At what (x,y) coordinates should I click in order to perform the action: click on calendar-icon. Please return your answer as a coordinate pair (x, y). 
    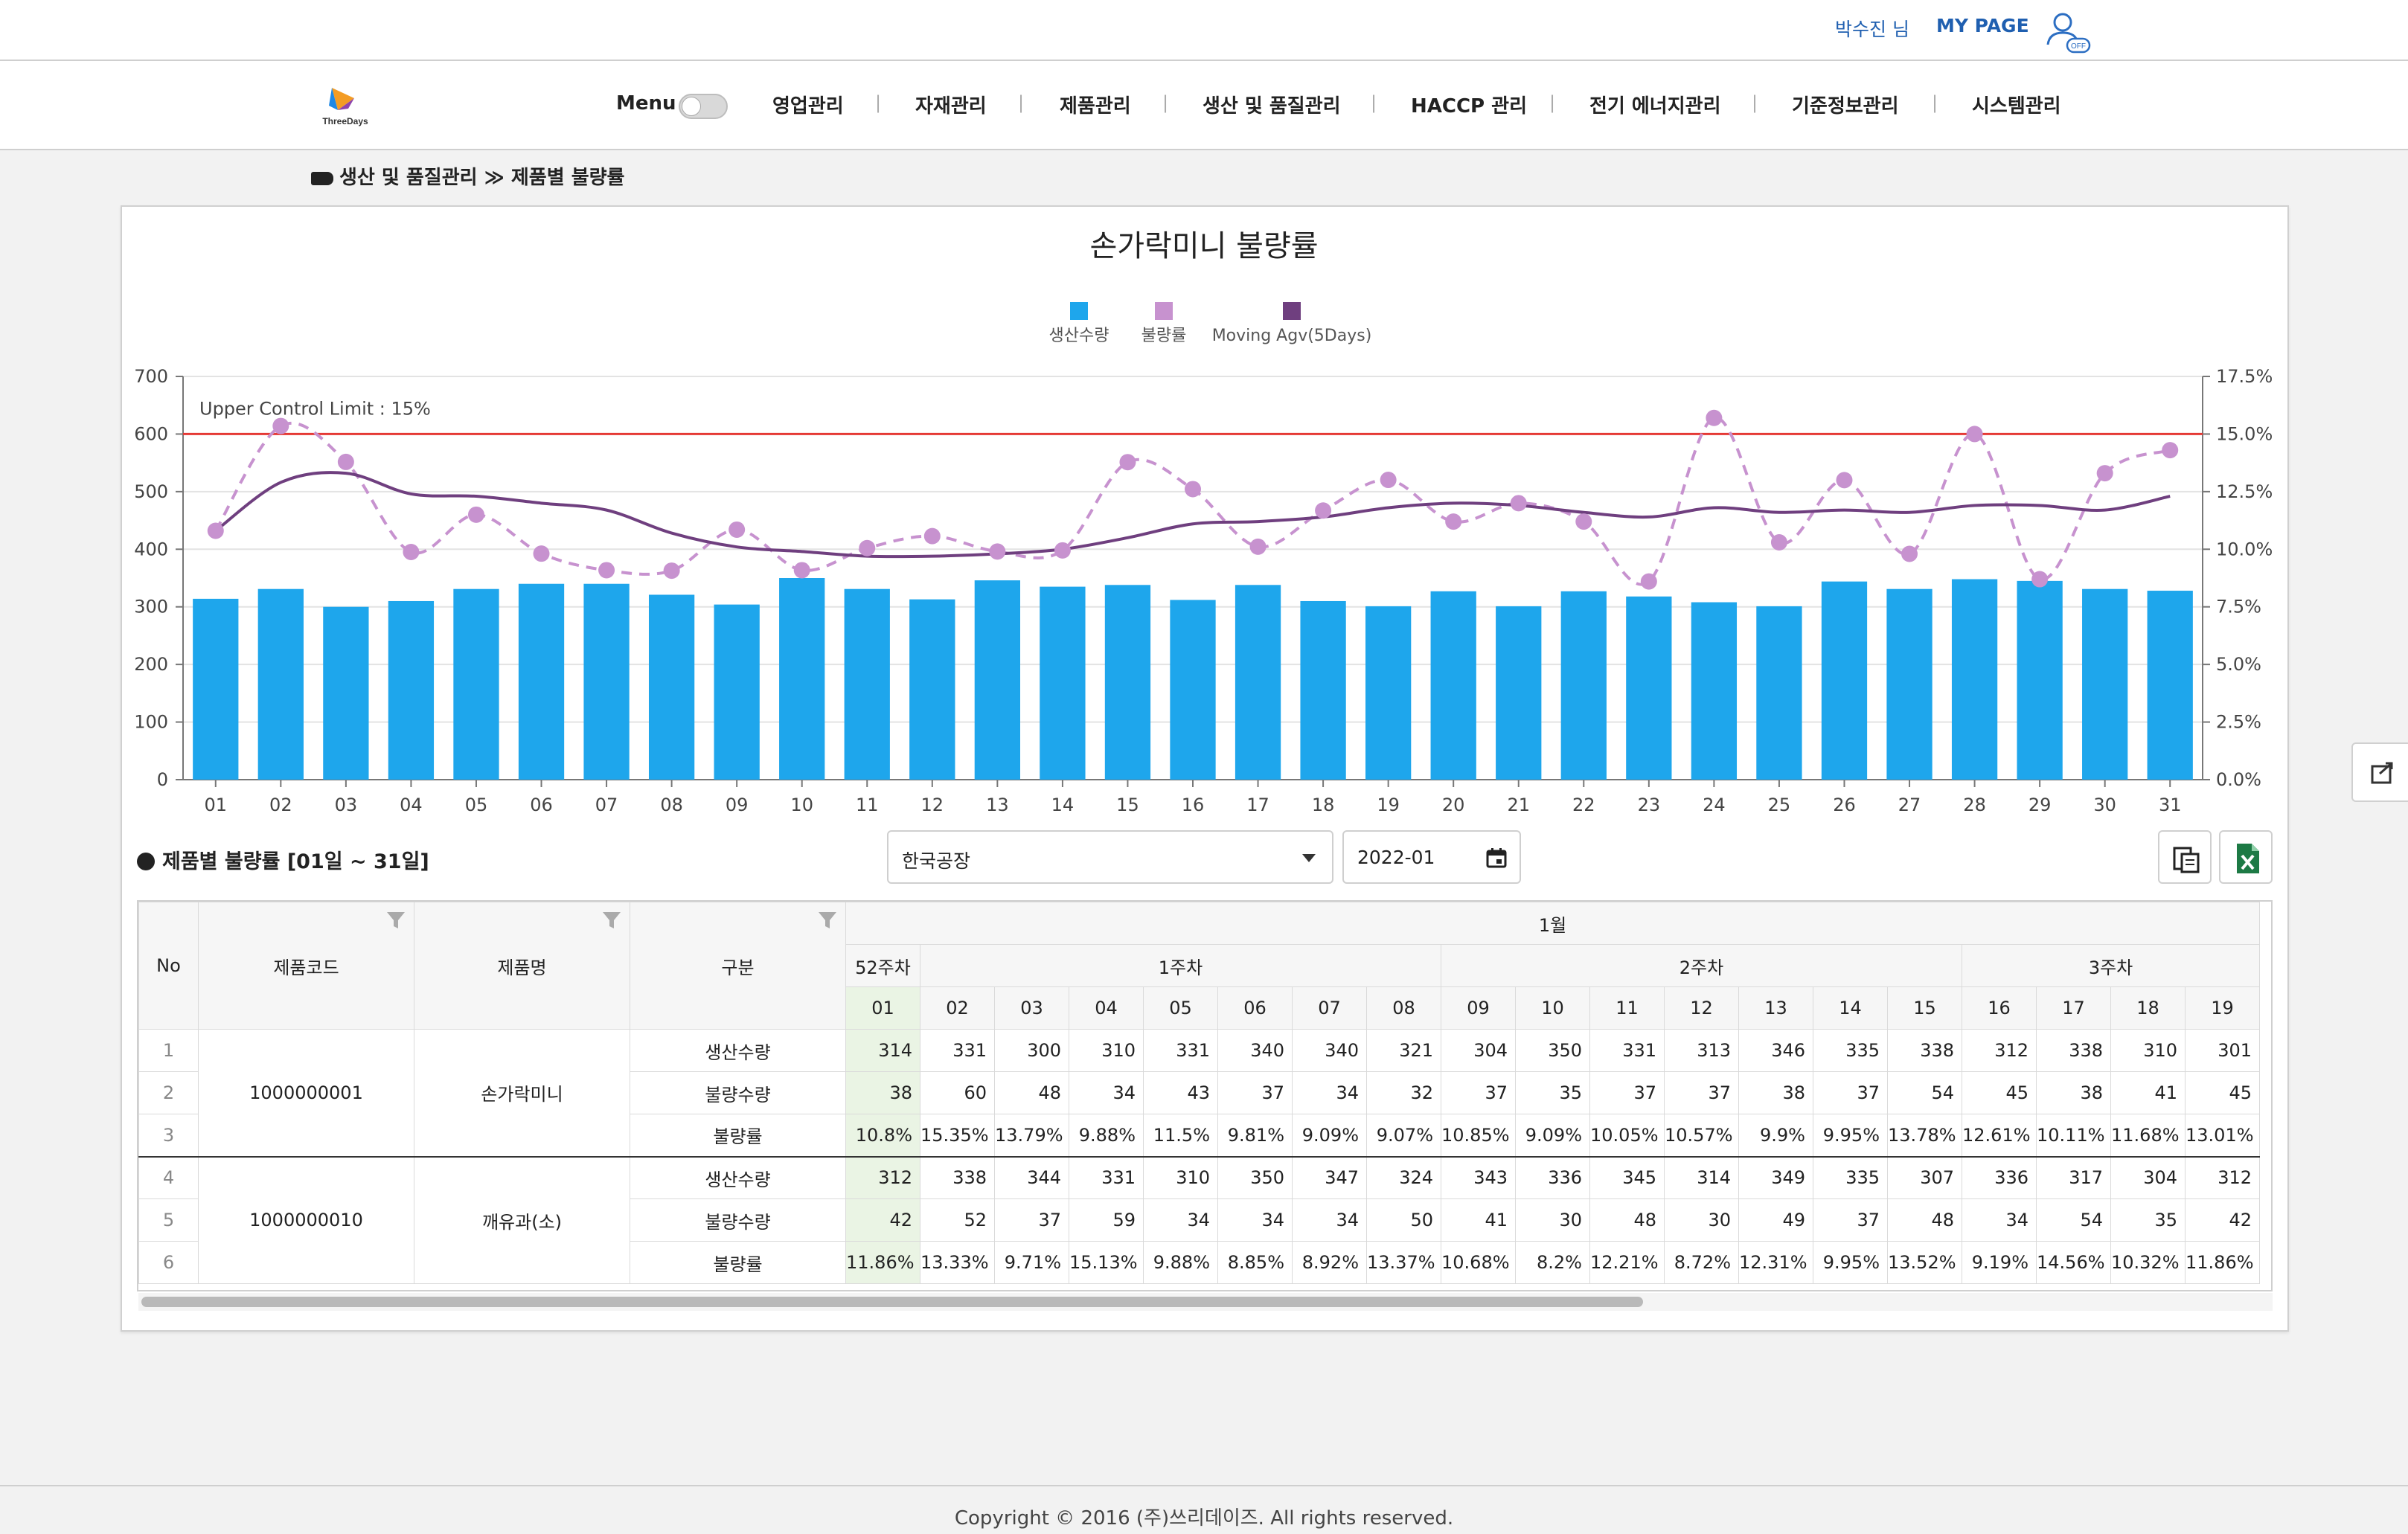
    Looking at the image, I should click on (1497, 858).